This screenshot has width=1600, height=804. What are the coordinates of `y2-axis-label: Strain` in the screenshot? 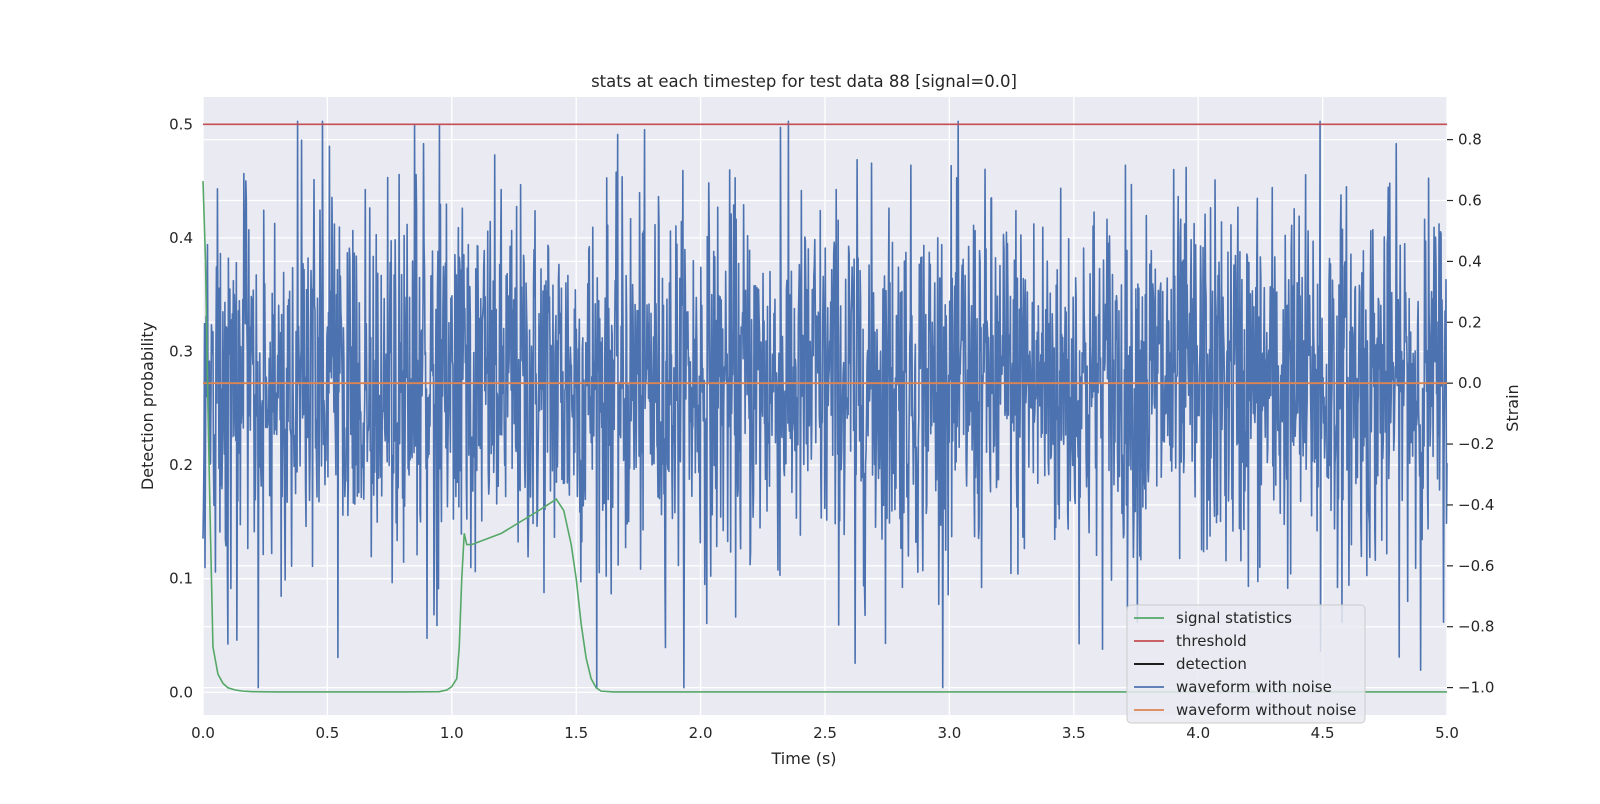 It's located at (1512, 407).